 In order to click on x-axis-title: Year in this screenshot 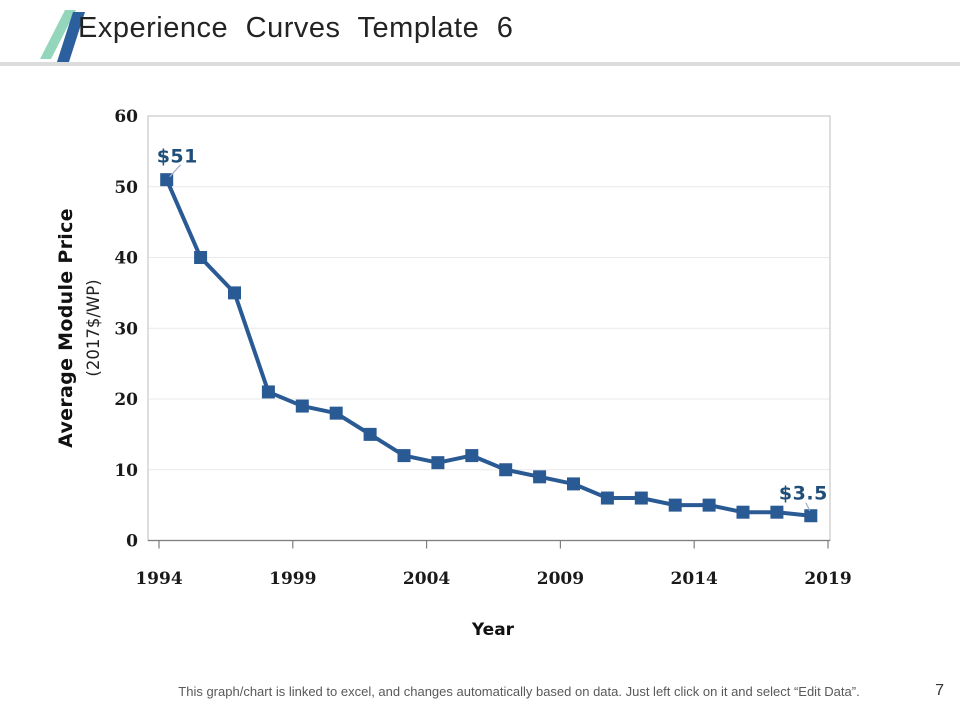, I will do `click(493, 630)`.